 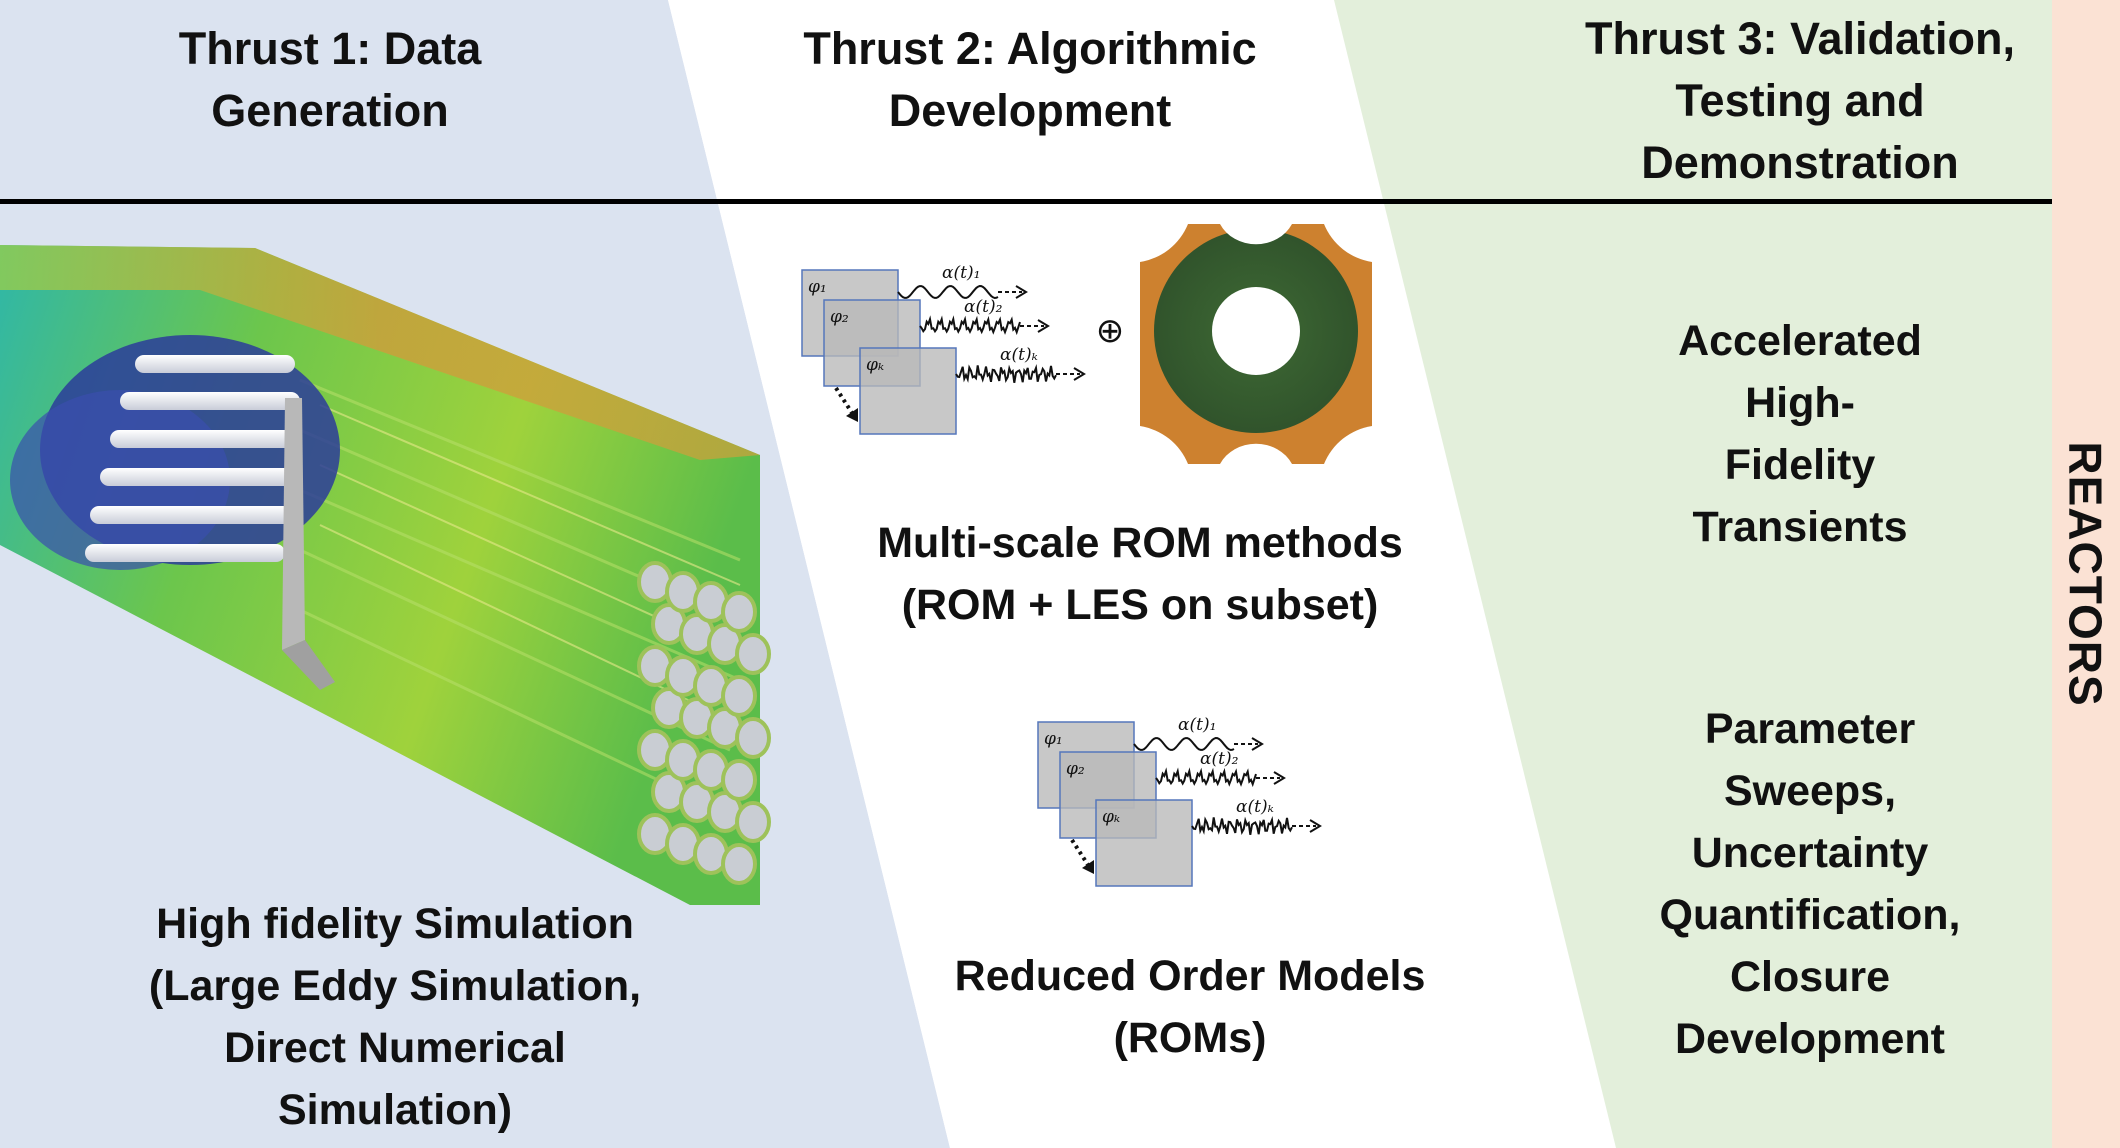 What do you see at coordinates (1190, 1038) in the screenshot?
I see `caption-line: (ROMs)` at bounding box center [1190, 1038].